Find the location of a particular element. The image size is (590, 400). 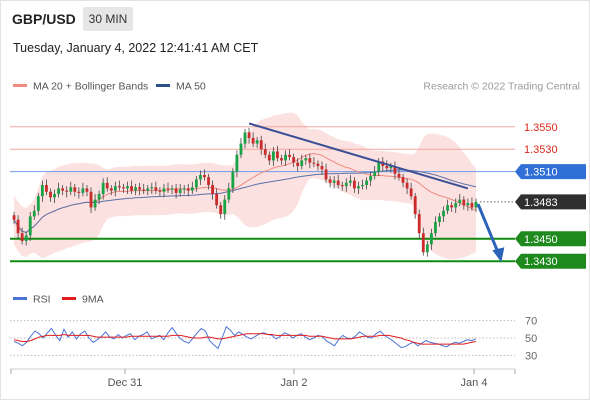

price-badge-label-2: 1.3510 is located at coordinates (541, 173).